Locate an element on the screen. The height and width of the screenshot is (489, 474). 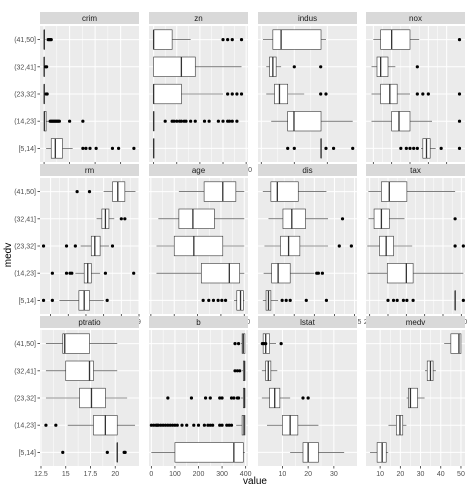
x-tick-label: 17.5 is located at coordinates (91, 474).